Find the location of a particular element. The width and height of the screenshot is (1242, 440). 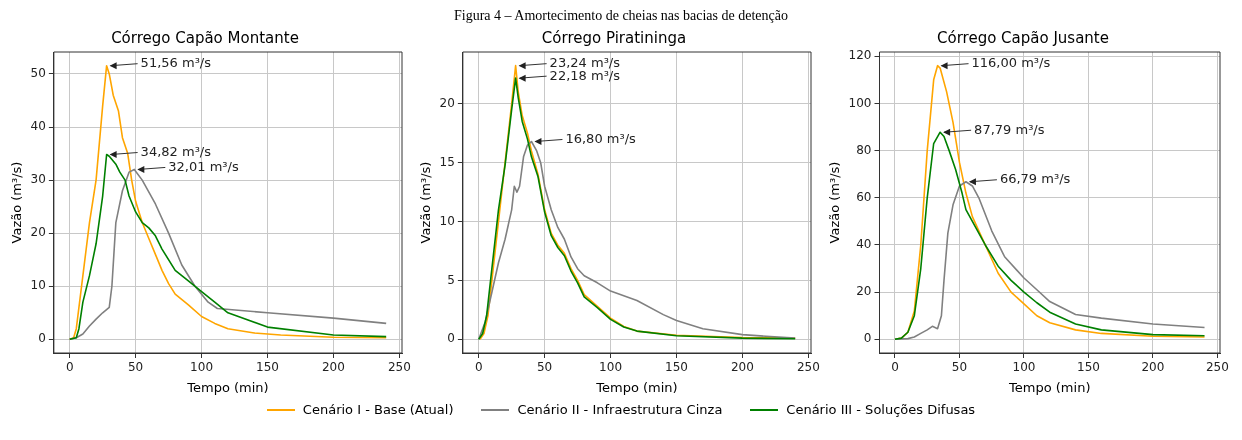

annotation: 116,00 m³/s is located at coordinates (1011, 63).